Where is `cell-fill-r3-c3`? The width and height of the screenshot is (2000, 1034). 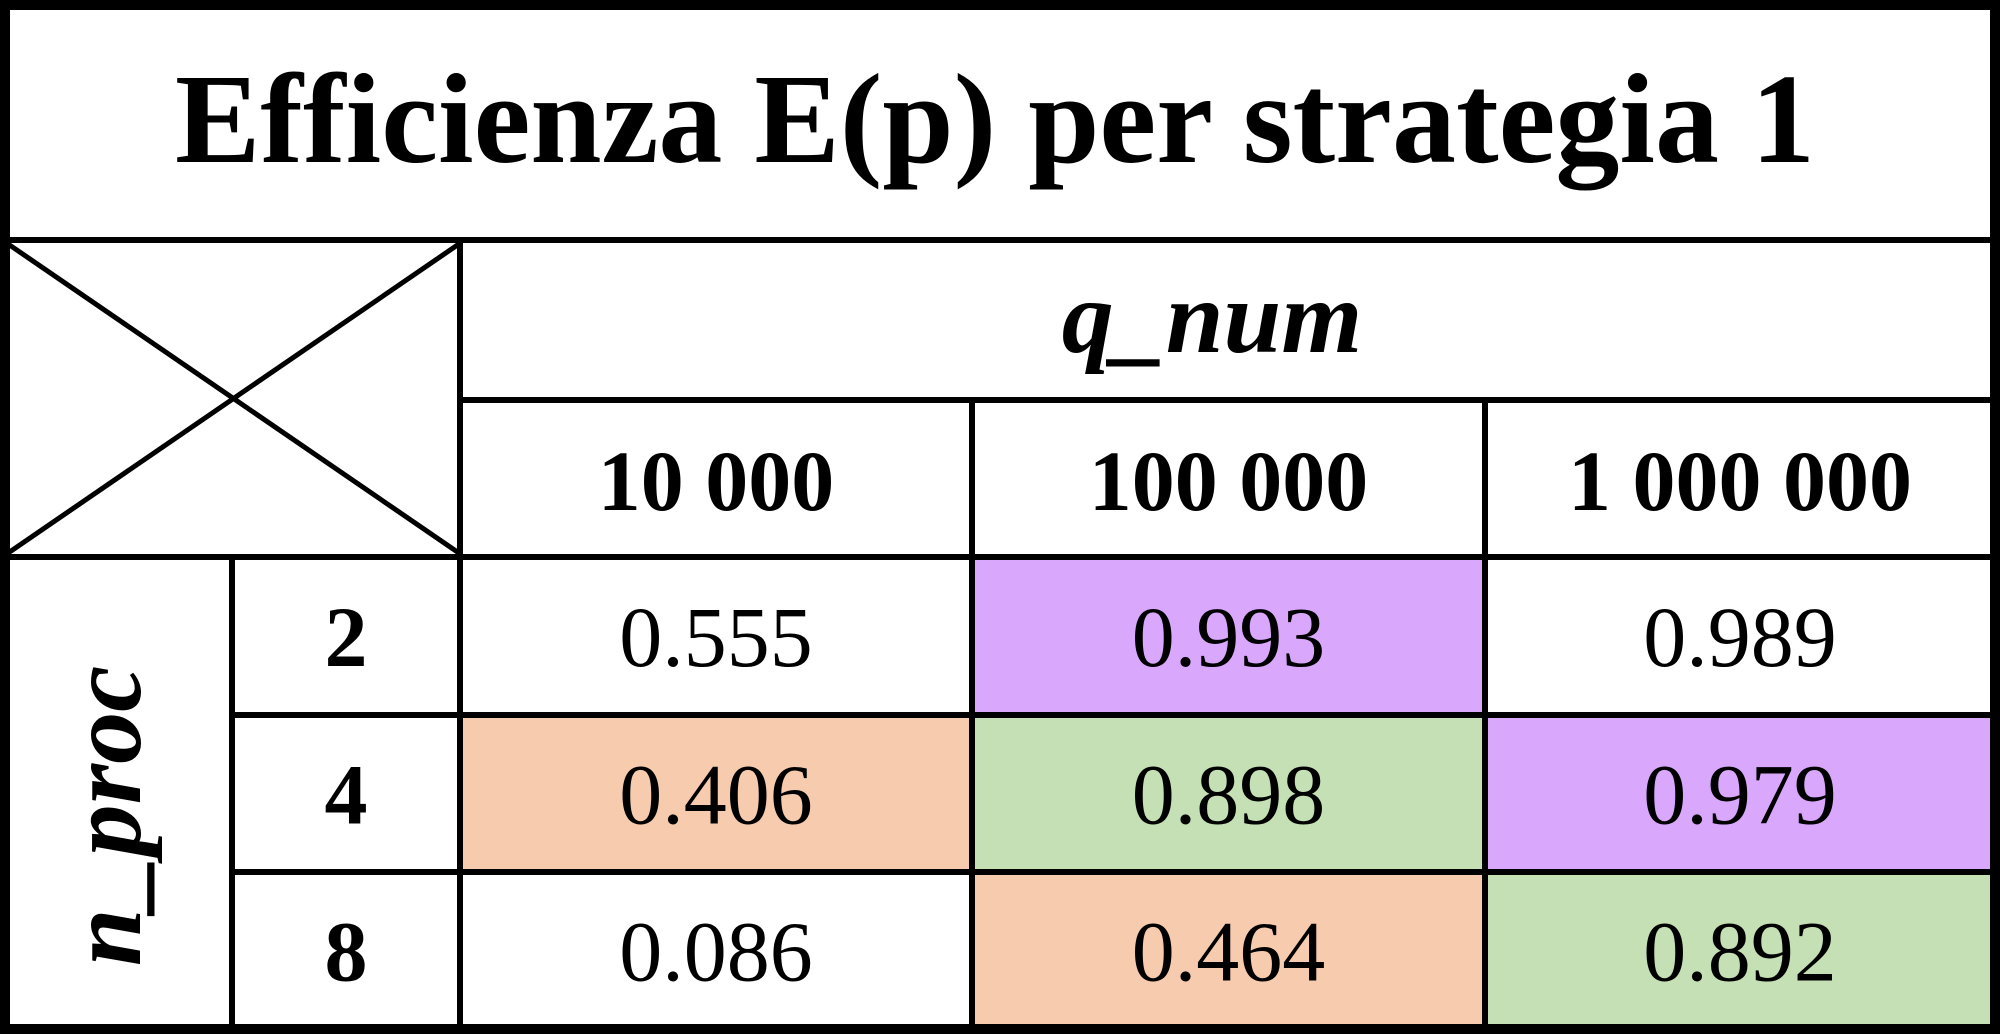 cell-fill-r3-c3 is located at coordinates (1740, 950).